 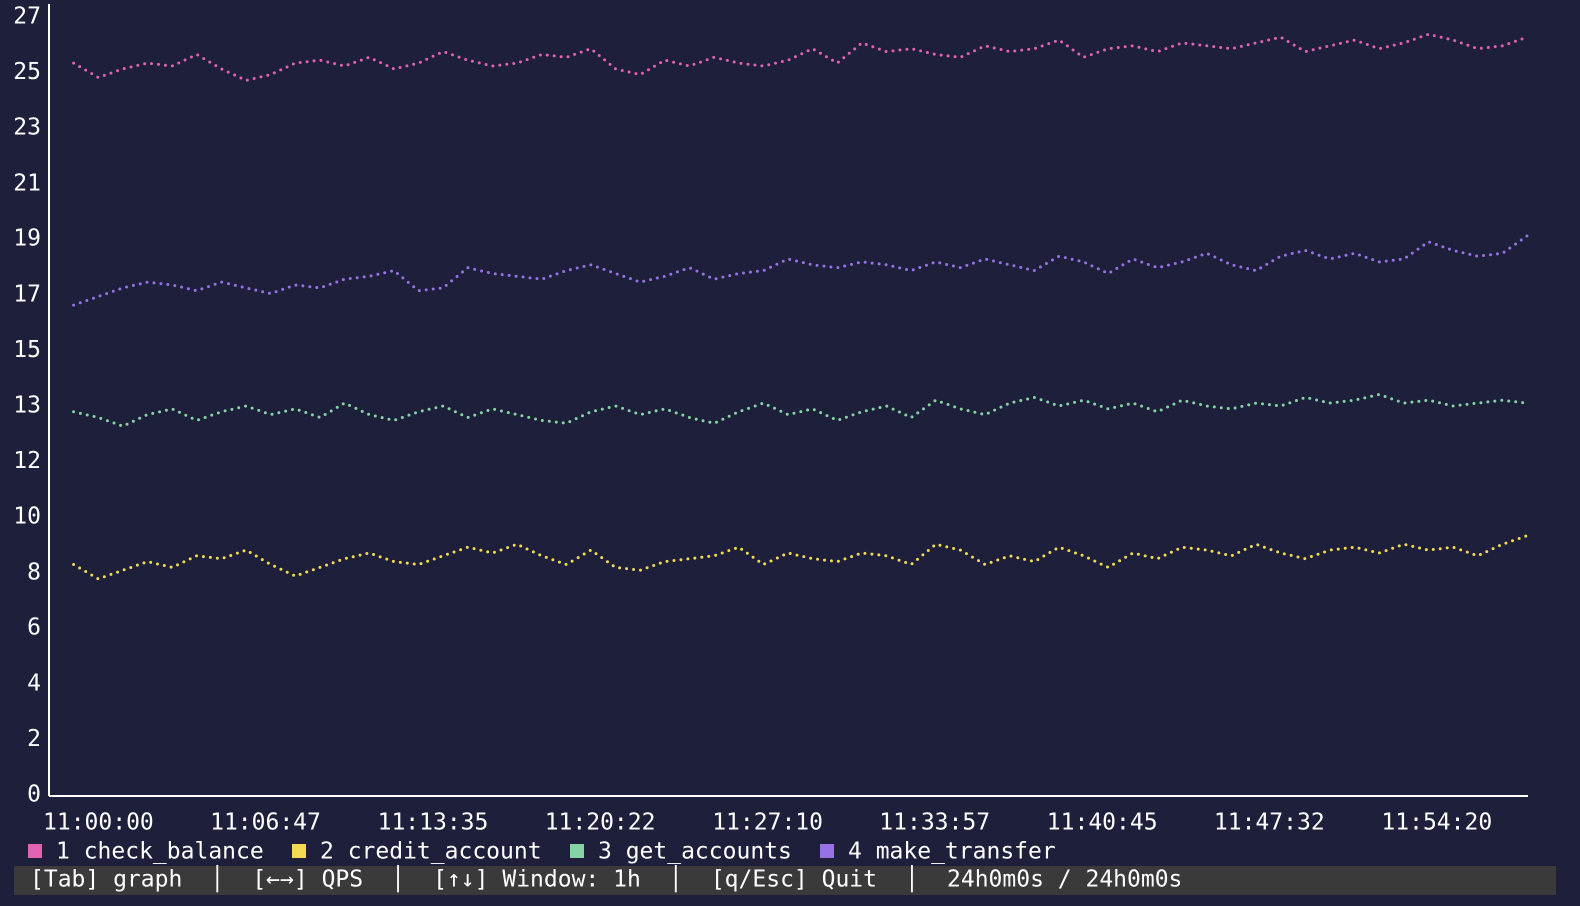 I want to click on legend-label: 4 make_transfer, so click(x=952, y=852).